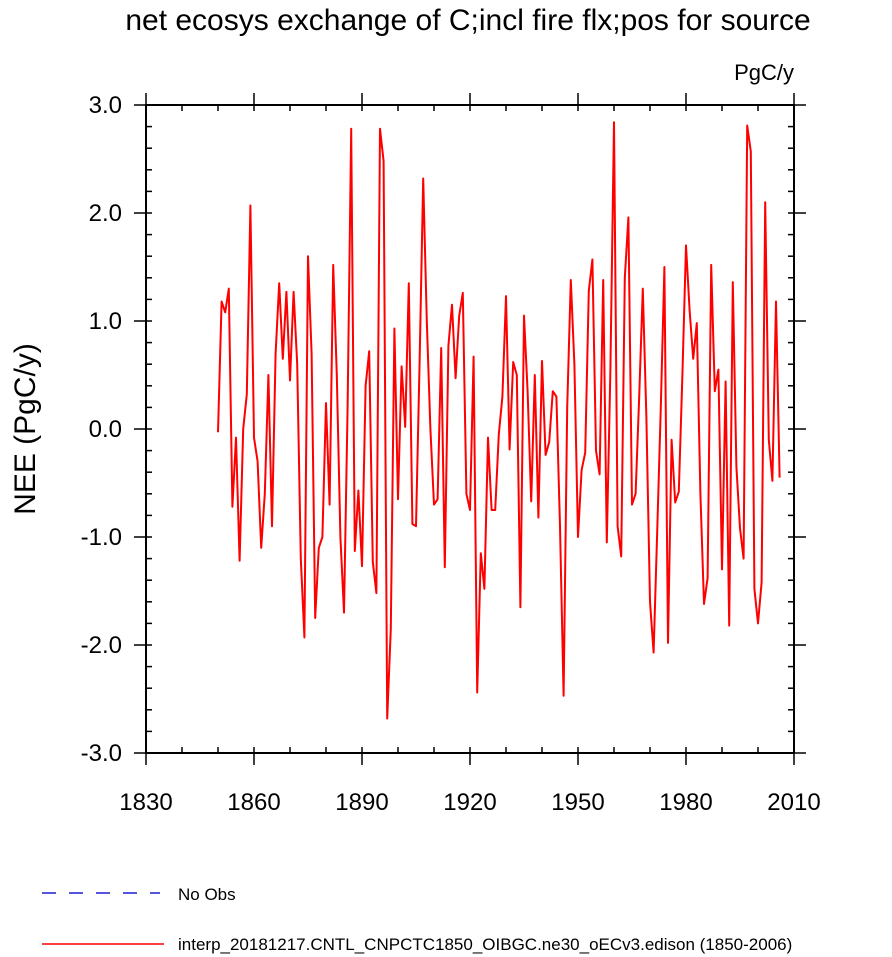  I want to click on y-tick-labels: -3.0 -2.0 -1.0 0.0 1.0 2.0 3.0, so click(101, 429).